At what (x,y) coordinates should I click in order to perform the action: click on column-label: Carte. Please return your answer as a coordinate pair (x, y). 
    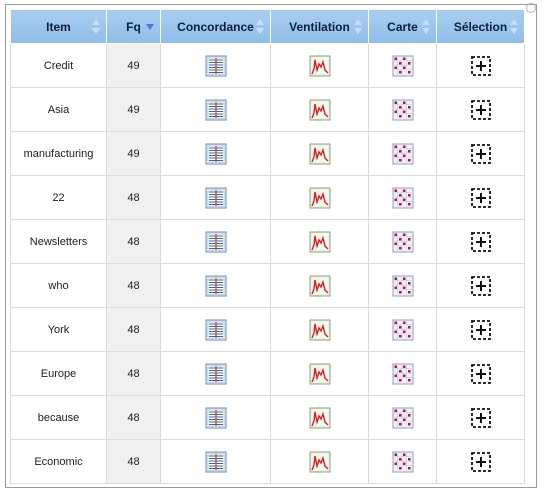
    Looking at the image, I should click on (402, 26).